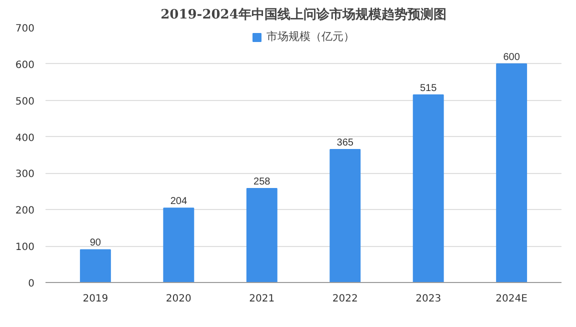 The width and height of the screenshot is (576, 327). I want to click on y-tick-label: 700, so click(25, 29).